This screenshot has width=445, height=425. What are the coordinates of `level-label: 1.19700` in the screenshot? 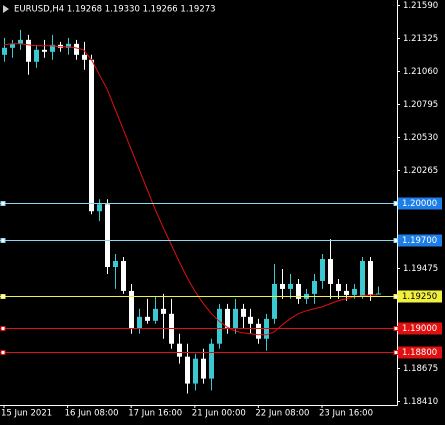 It's located at (419, 241).